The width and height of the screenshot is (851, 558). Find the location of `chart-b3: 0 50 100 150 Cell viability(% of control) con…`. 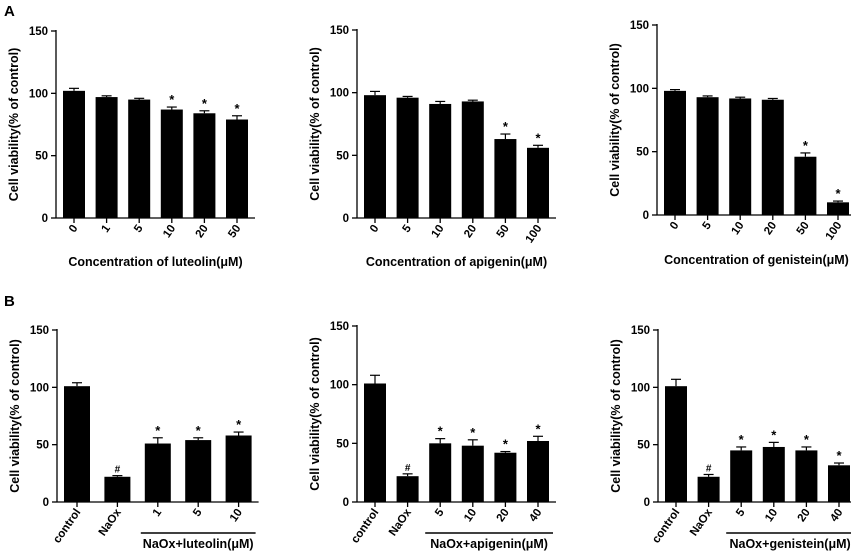

chart-b3: 0 50 100 150 Cell viability(% of control) con… is located at coordinates (730, 438).